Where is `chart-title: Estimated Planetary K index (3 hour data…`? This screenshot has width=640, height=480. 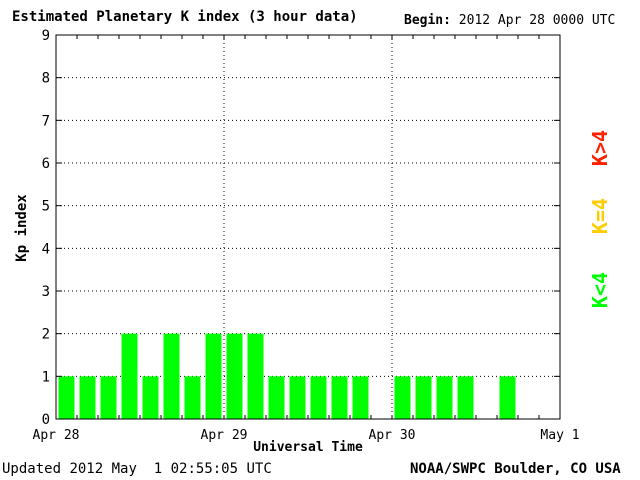
chart-title: Estimated Planetary K index (3 hour data… is located at coordinates (185, 17).